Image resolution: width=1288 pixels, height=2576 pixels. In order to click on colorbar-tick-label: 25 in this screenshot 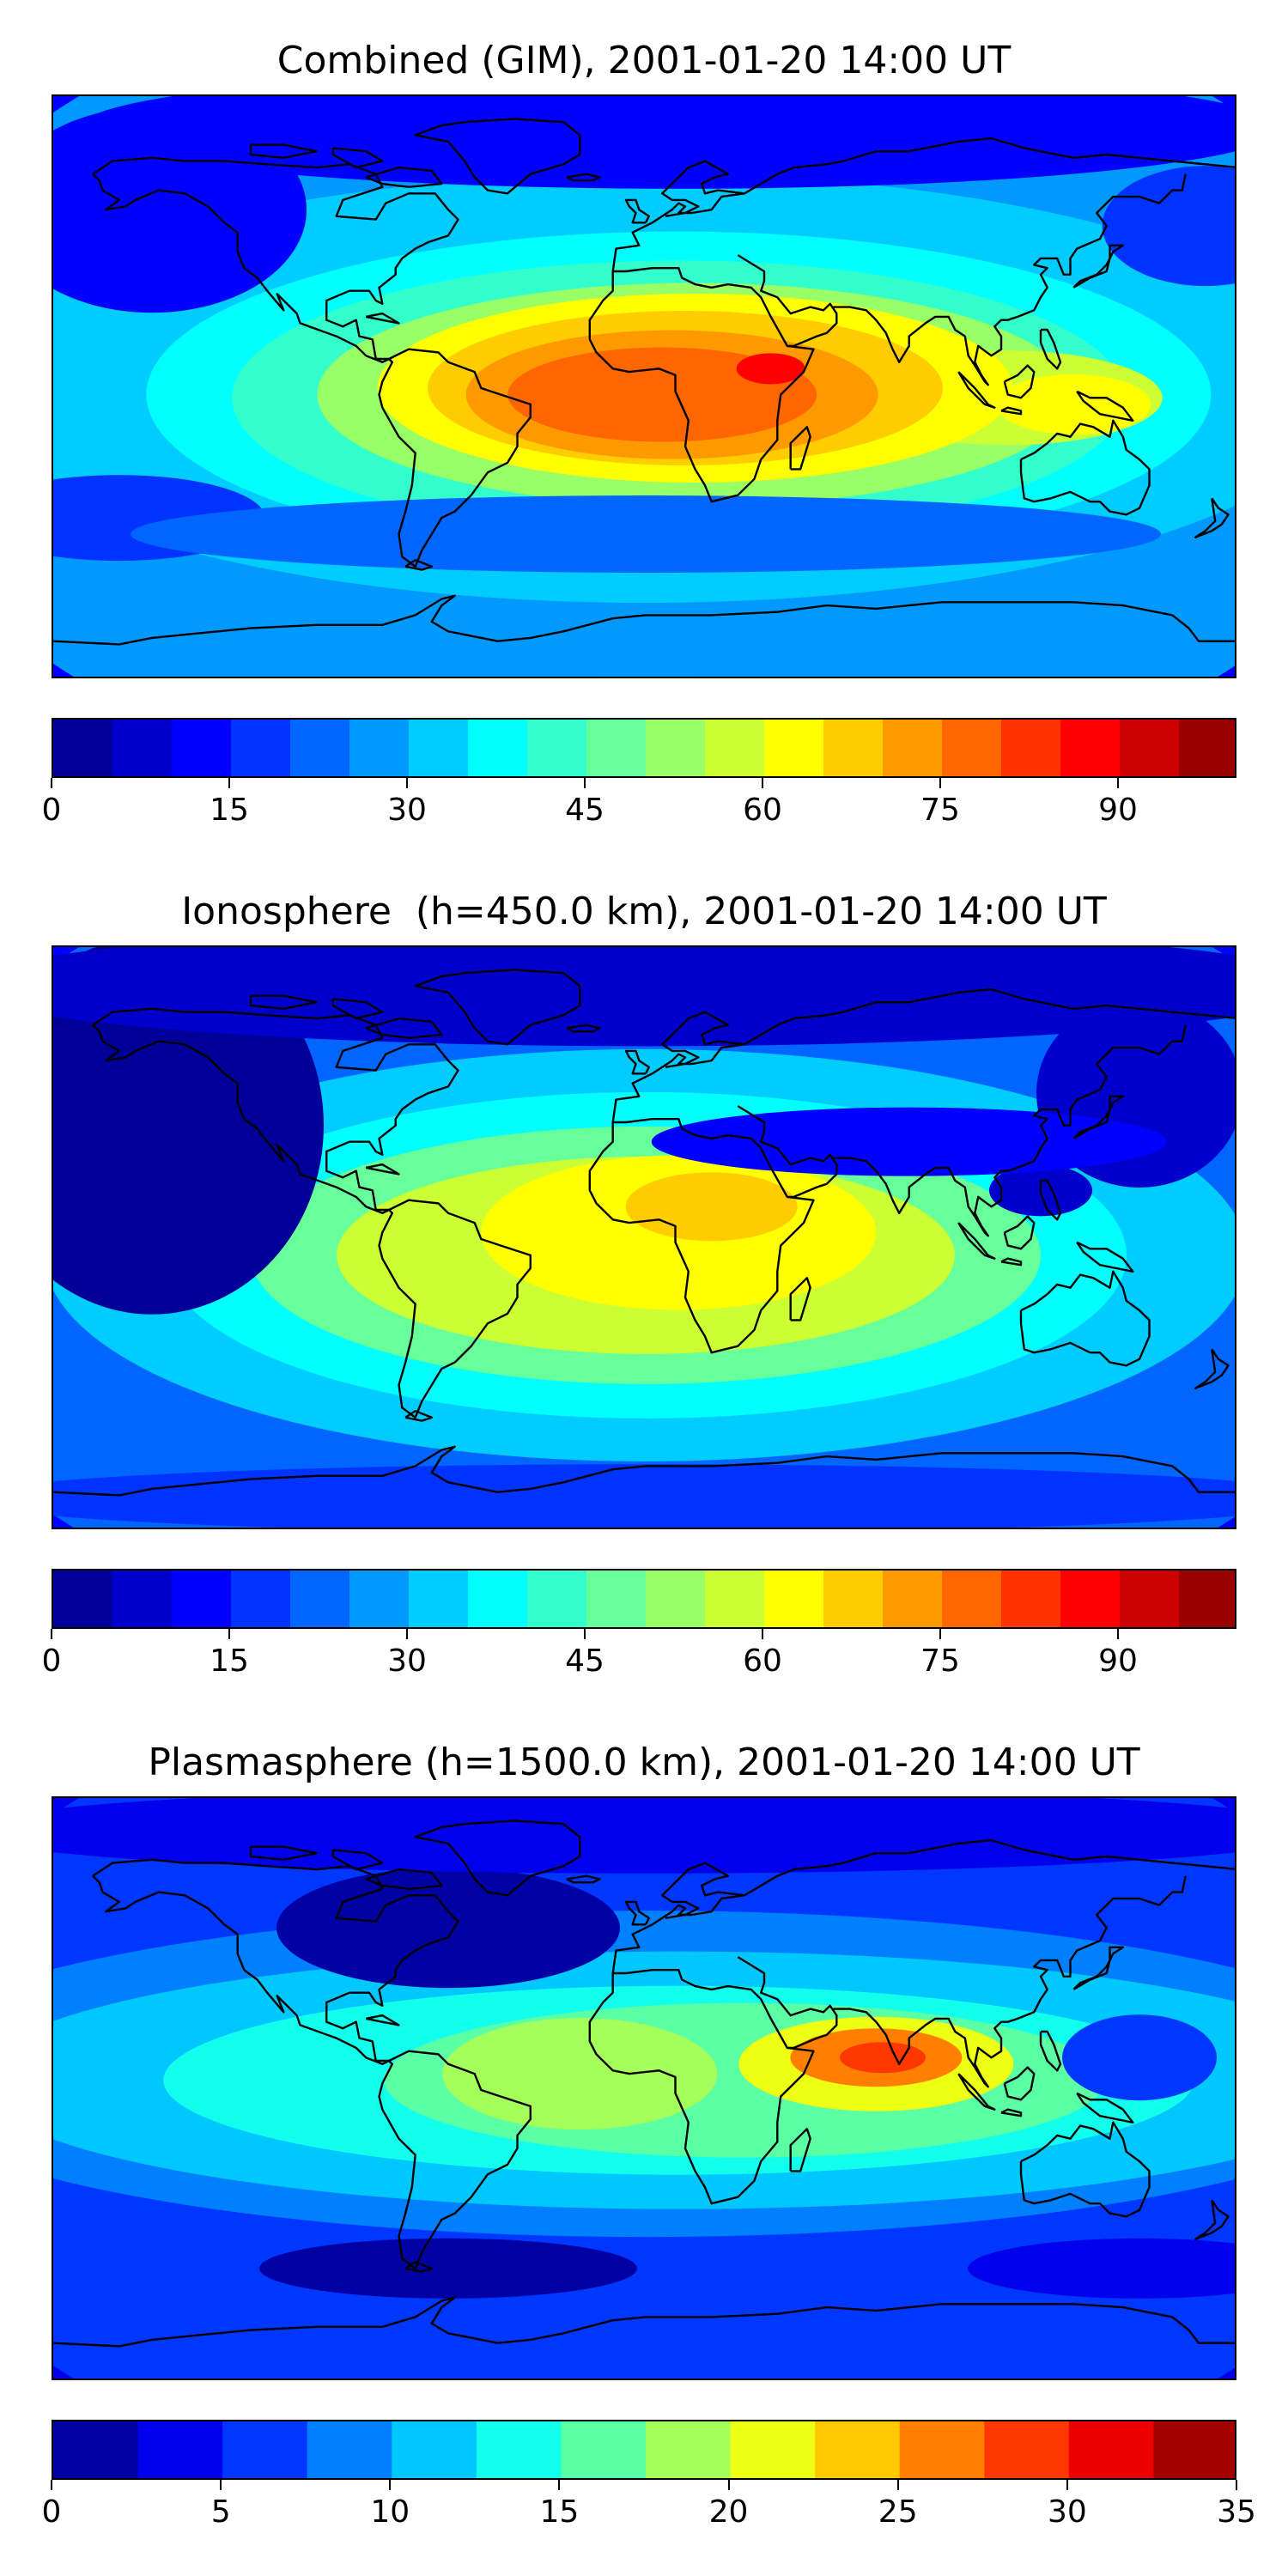, I will do `click(898, 2512)`.